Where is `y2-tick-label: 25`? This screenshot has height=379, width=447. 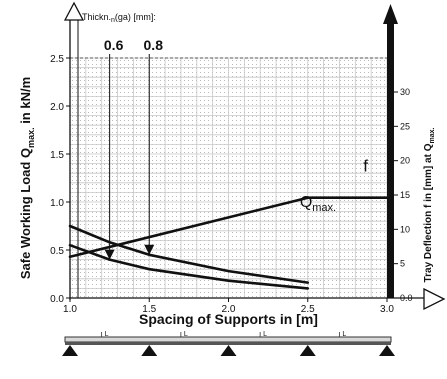
y2-tick-label: 25 is located at coordinates (405, 126).